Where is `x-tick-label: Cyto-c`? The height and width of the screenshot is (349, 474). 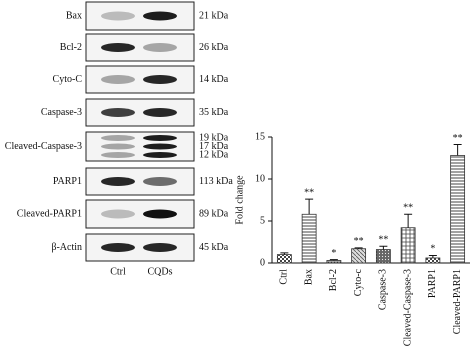 x-tick-label: Cyto-c is located at coordinates (358, 282).